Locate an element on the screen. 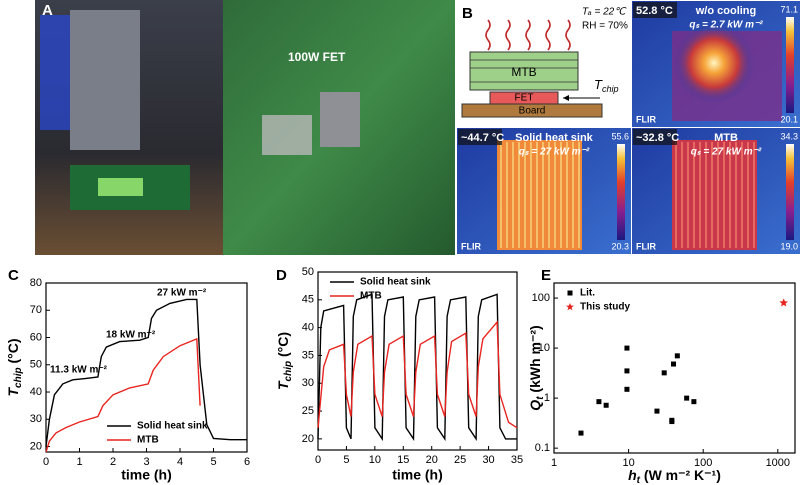 The width and height of the screenshot is (800, 485). y-tick-label: 40 is located at coordinates (308, 328).